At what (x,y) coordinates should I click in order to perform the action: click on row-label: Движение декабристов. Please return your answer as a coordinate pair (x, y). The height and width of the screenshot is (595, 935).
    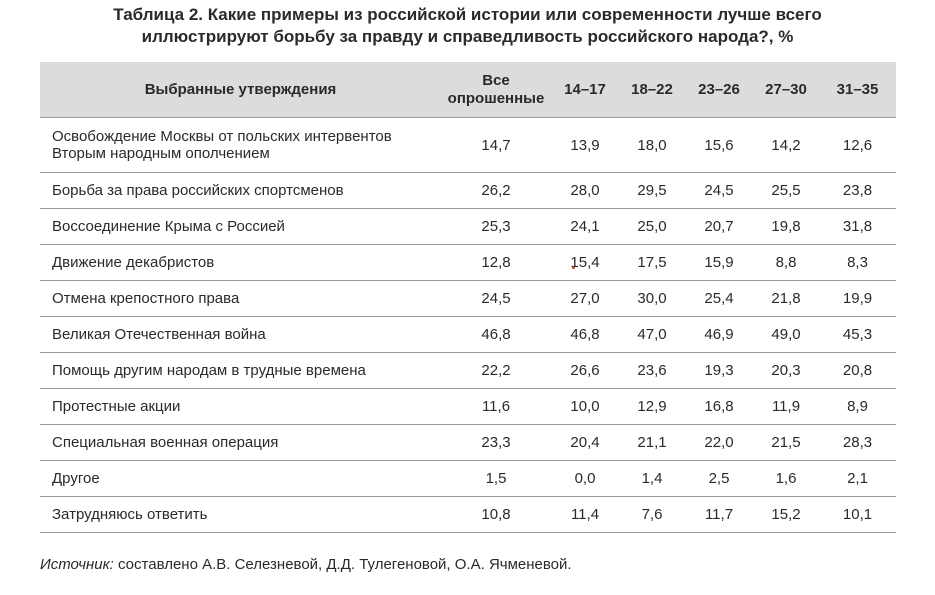
    Looking at the image, I should click on (240, 262).